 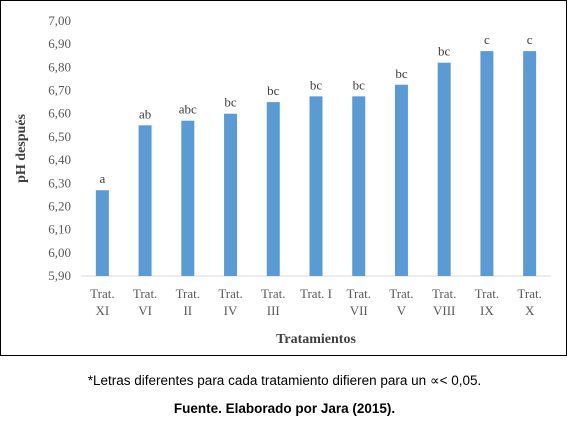 I want to click on bar-data-label: ab, so click(x=145, y=113).